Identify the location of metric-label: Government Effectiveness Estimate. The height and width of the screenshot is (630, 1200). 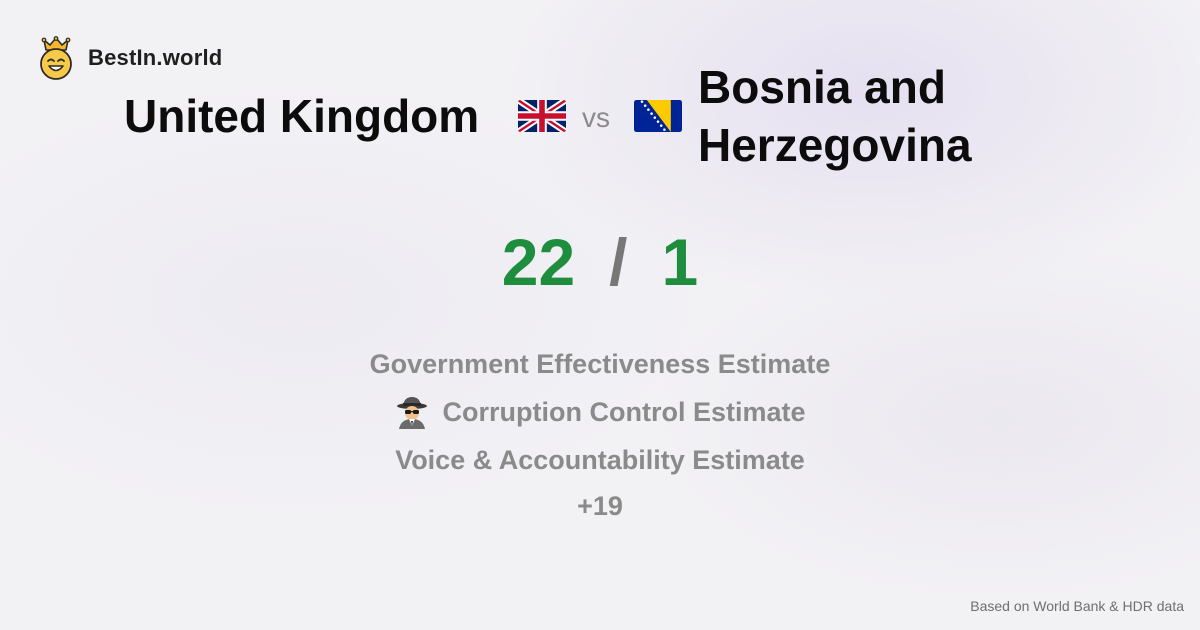
(600, 364).